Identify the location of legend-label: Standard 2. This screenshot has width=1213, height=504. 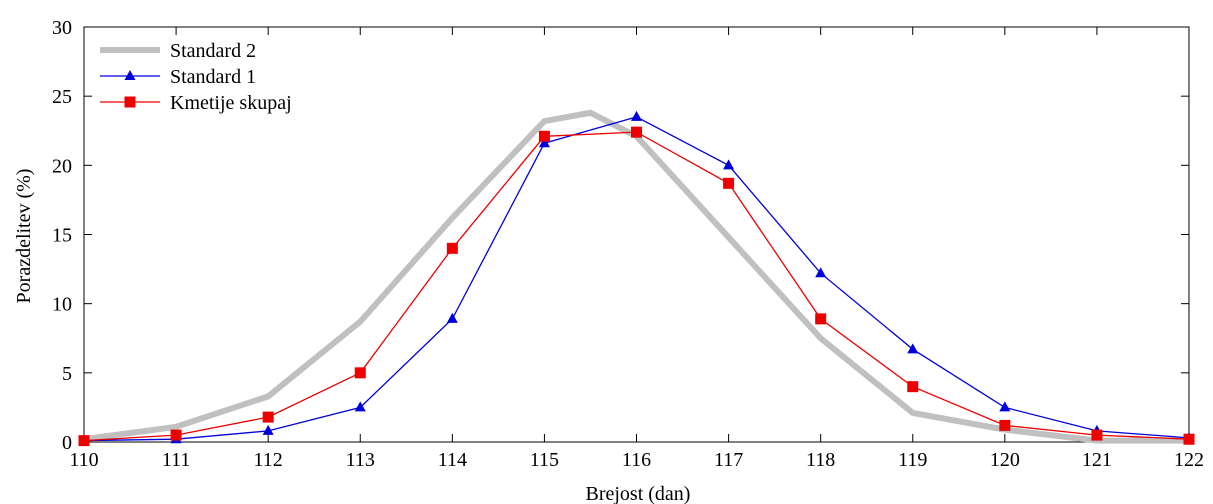
(213, 51).